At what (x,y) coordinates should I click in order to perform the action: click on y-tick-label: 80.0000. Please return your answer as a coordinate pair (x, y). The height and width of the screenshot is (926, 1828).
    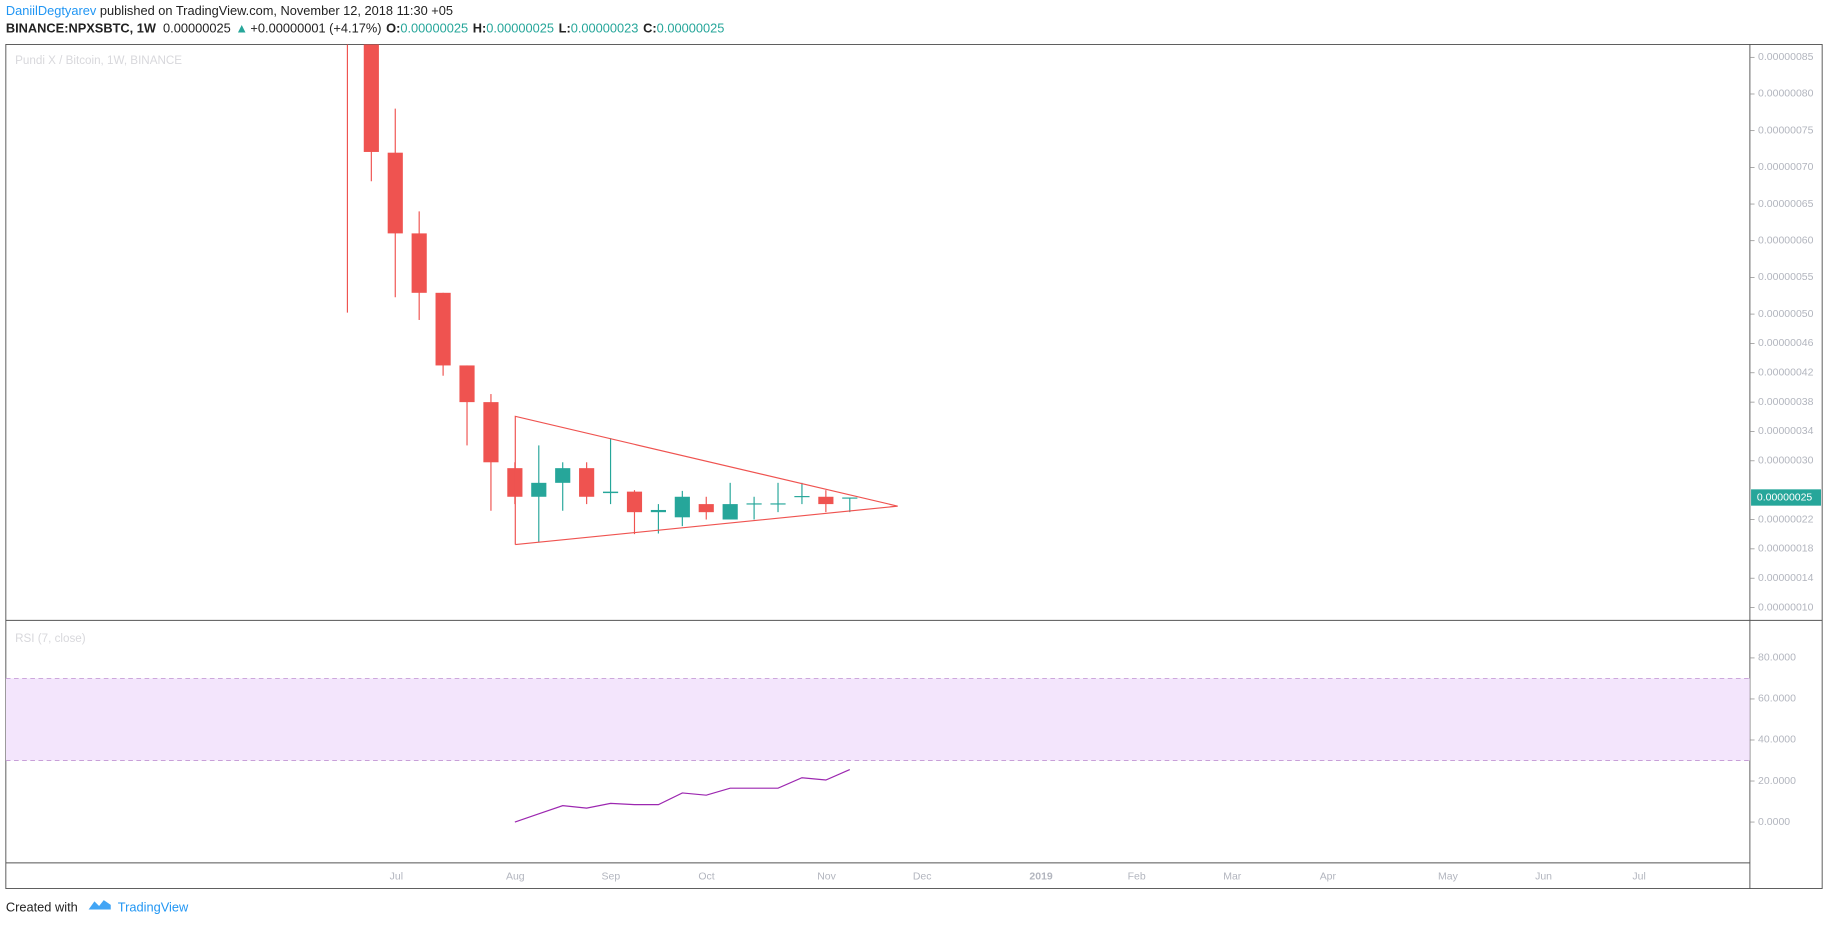
    Looking at the image, I should click on (1777, 658).